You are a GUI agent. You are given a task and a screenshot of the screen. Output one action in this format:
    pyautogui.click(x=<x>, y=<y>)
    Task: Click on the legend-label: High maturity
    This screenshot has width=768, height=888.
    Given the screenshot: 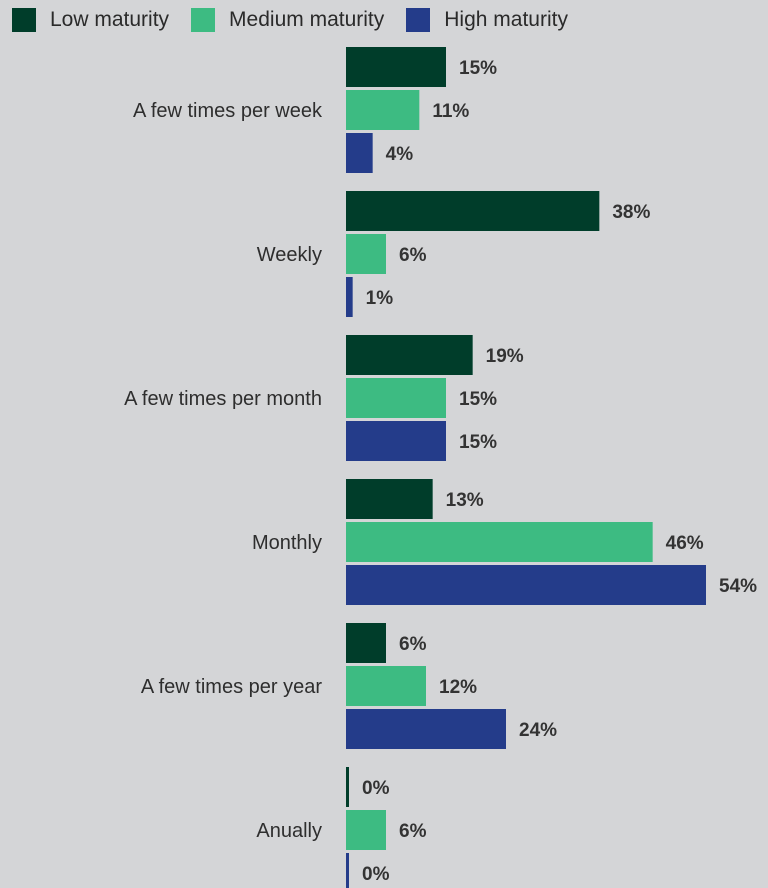 What is the action you would take?
    pyautogui.click(x=506, y=19)
    